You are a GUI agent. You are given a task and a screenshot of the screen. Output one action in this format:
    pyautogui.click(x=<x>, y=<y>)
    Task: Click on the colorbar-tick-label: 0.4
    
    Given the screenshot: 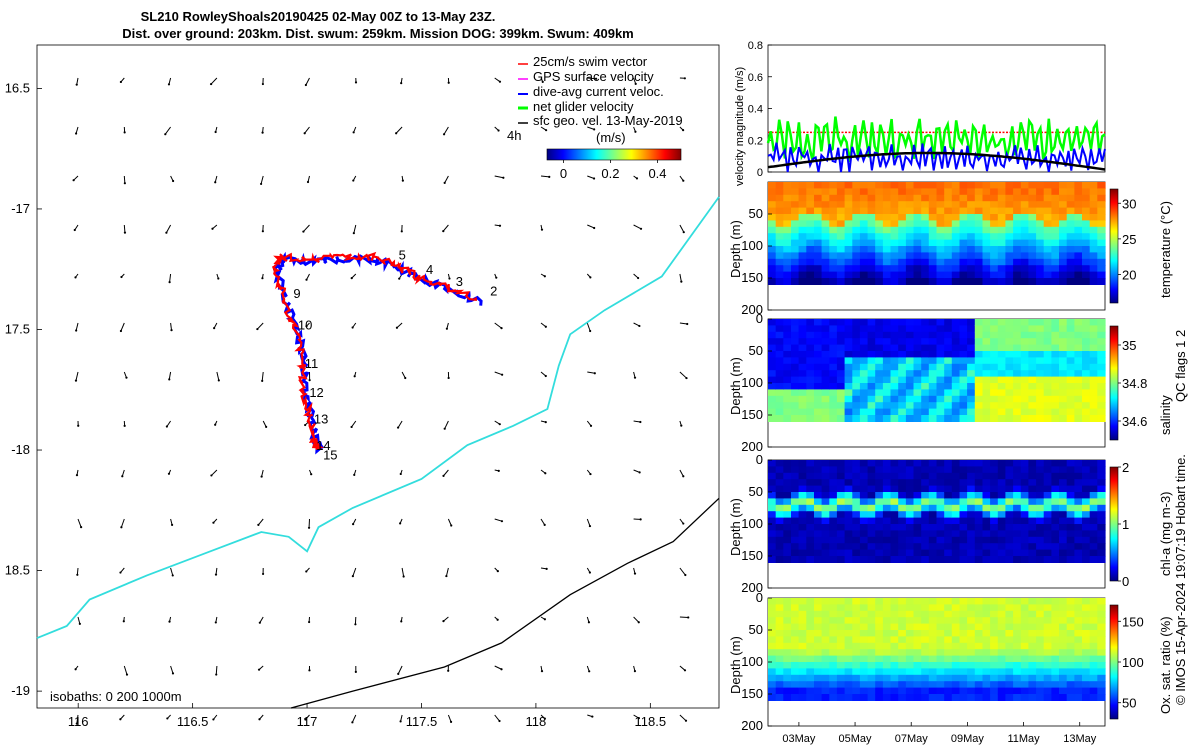 What is the action you would take?
    pyautogui.click(x=657, y=173)
    